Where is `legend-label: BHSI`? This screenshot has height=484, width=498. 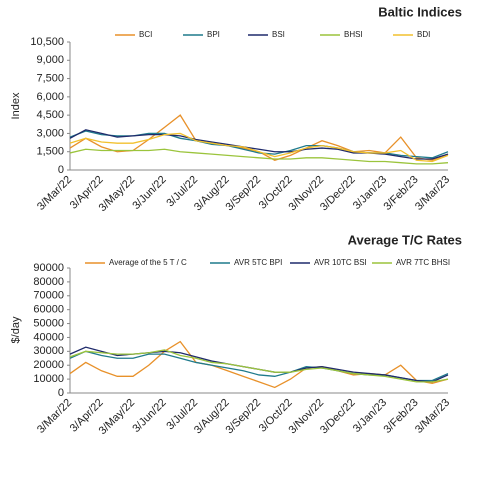
legend-label: BHSI is located at coordinates (353, 34).